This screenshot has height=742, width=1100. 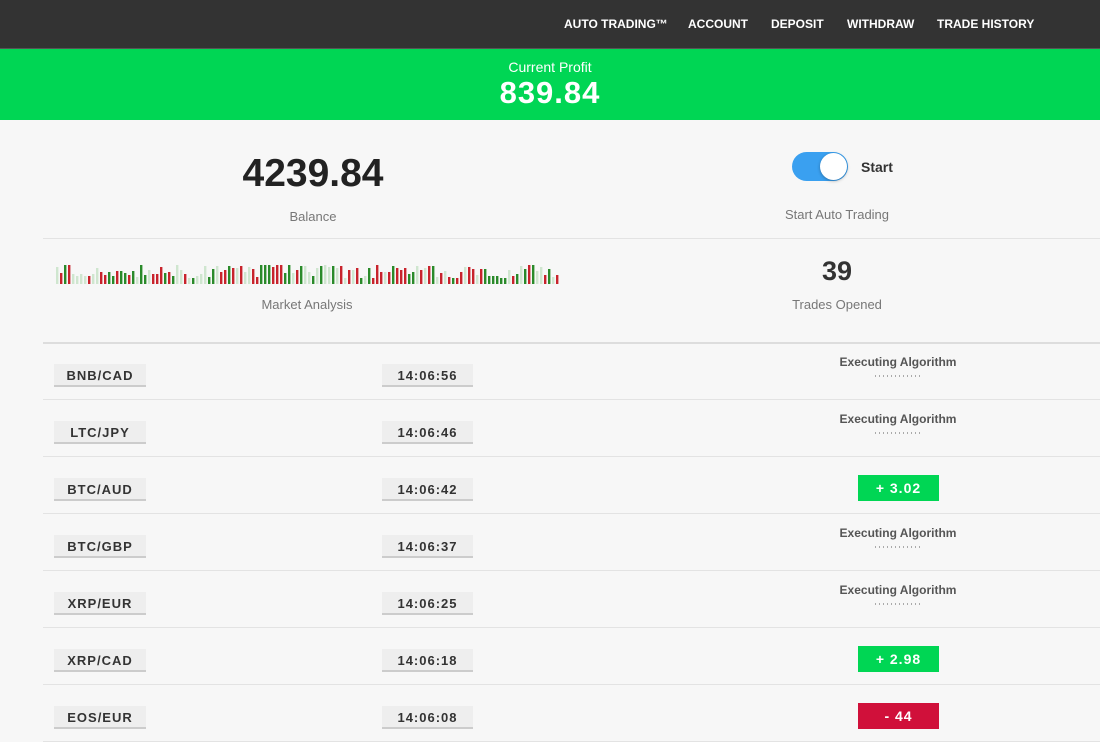 I want to click on status-text: Executing Algorithm, so click(x=898, y=419).